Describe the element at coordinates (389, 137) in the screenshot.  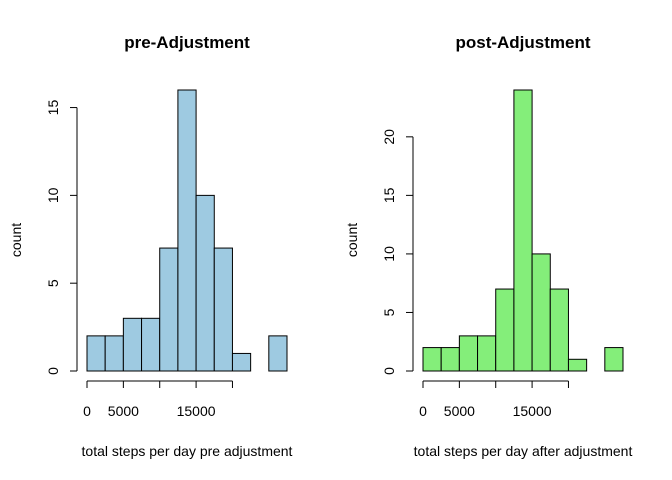
I see `y-tick-label: 20` at that location.